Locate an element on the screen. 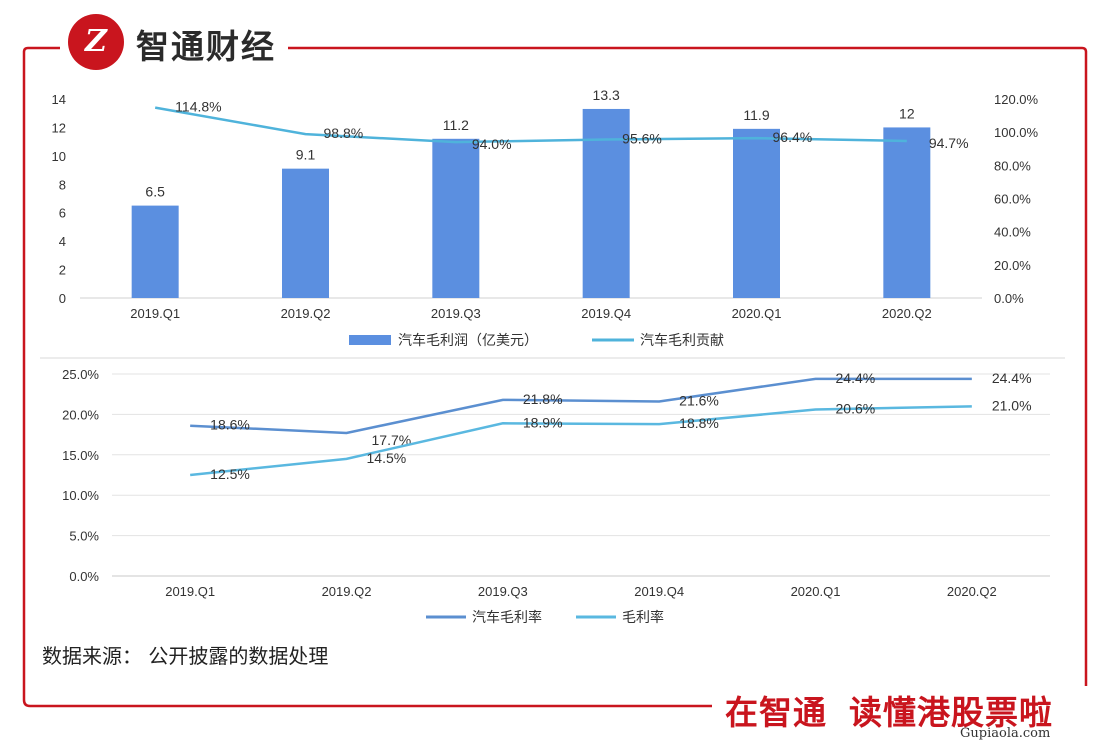 This screenshot has width=1113, height=746. bar-data-label: 11.2 is located at coordinates (456, 125).